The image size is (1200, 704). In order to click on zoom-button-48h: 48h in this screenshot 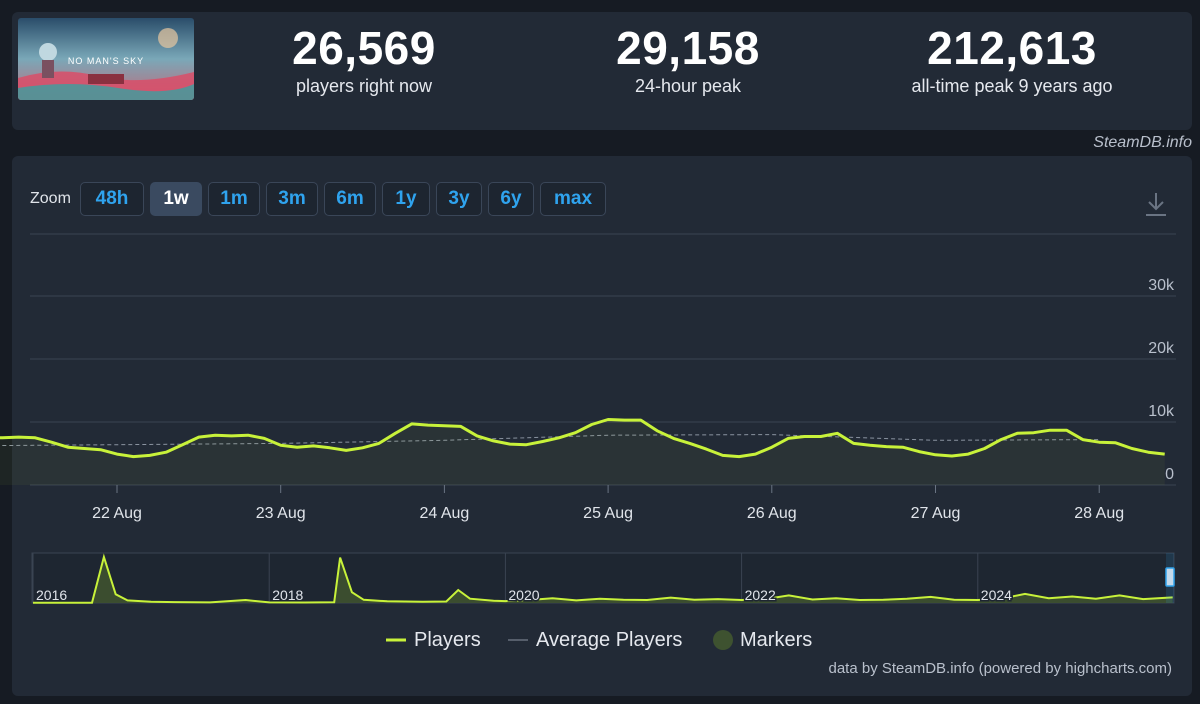, I will do `click(112, 199)`.